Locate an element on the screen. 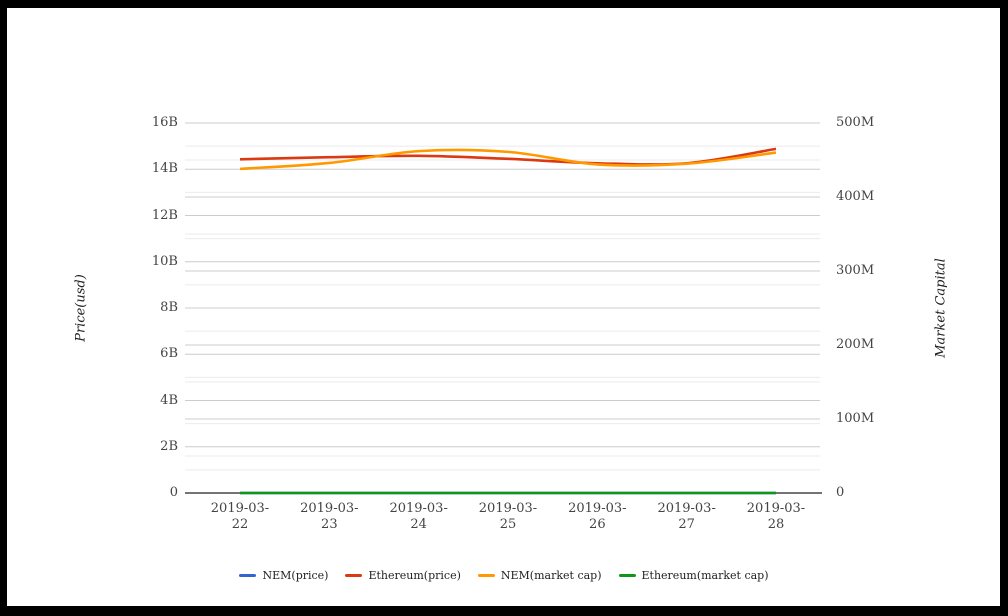  legend-item-ethereum-price: Ethereum(price) is located at coordinates (403, 575).